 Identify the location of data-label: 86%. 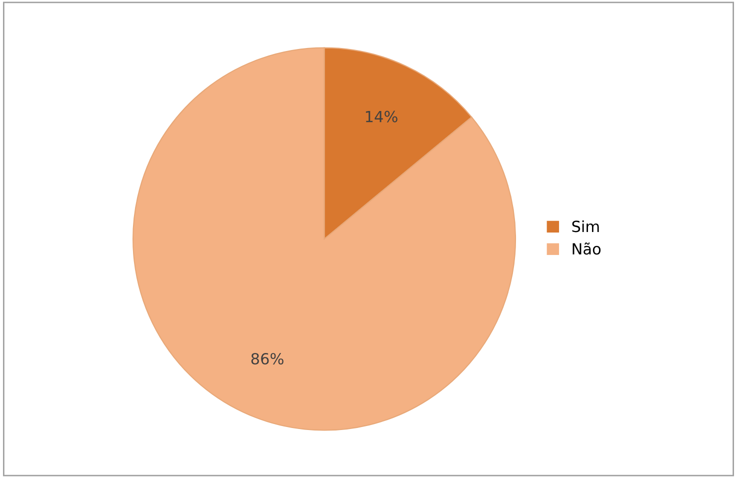
(267, 358).